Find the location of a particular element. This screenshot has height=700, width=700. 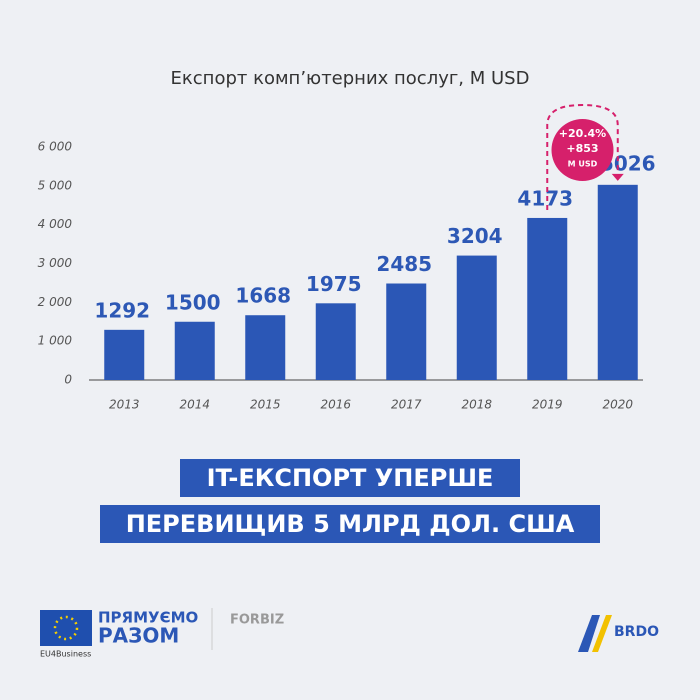

y-tick-label: 4 000 is located at coordinates (55, 224).